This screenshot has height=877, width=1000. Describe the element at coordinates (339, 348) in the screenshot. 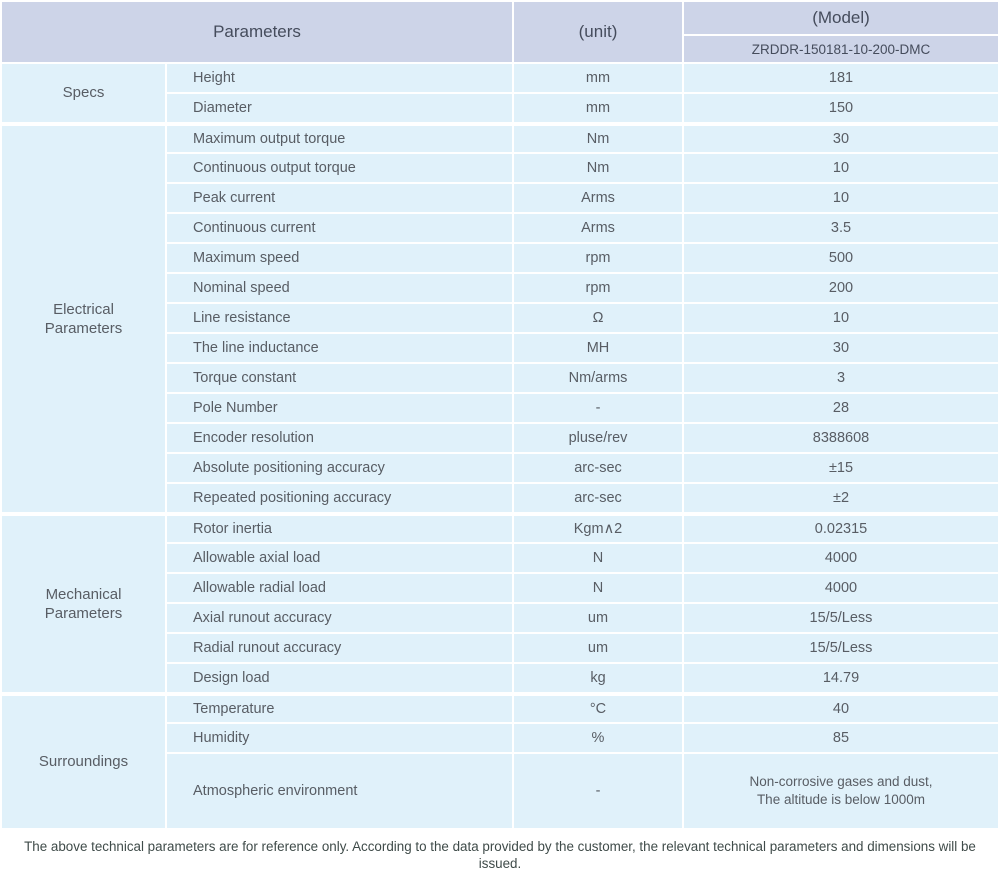

I see `parameter-name: The line inductance` at that location.